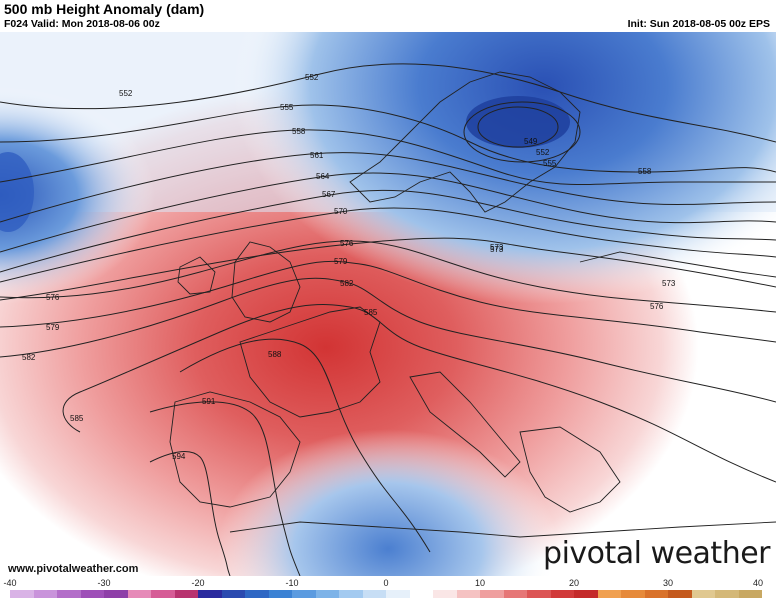 The height and width of the screenshot is (600, 776). What do you see at coordinates (310, 362) in the screenshot?
I see `france-coast` at bounding box center [310, 362].